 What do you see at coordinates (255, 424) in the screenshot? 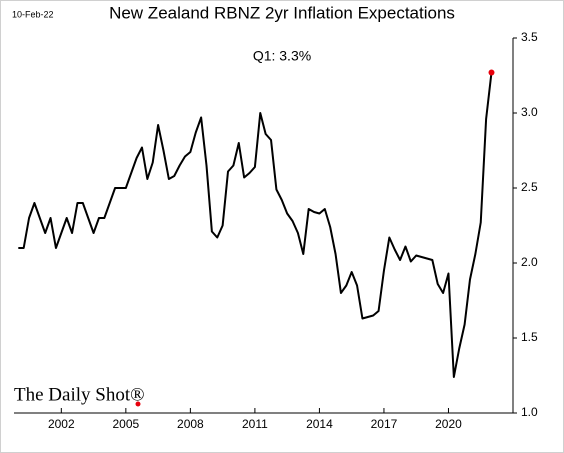
I see `x-tick-label: 2011` at bounding box center [255, 424].